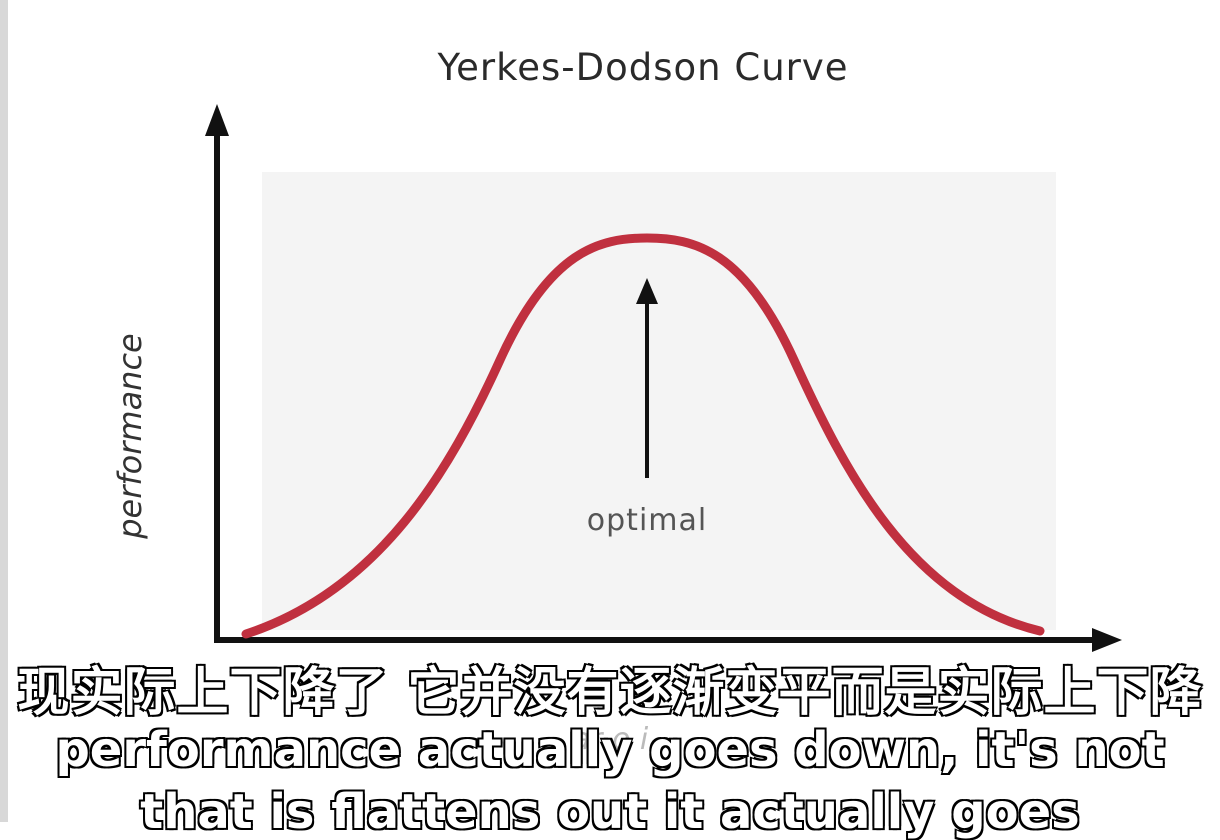  What do you see at coordinates (609, 811) in the screenshot?
I see `subtitle-english-line2: that is flattens out it actually goes` at bounding box center [609, 811].